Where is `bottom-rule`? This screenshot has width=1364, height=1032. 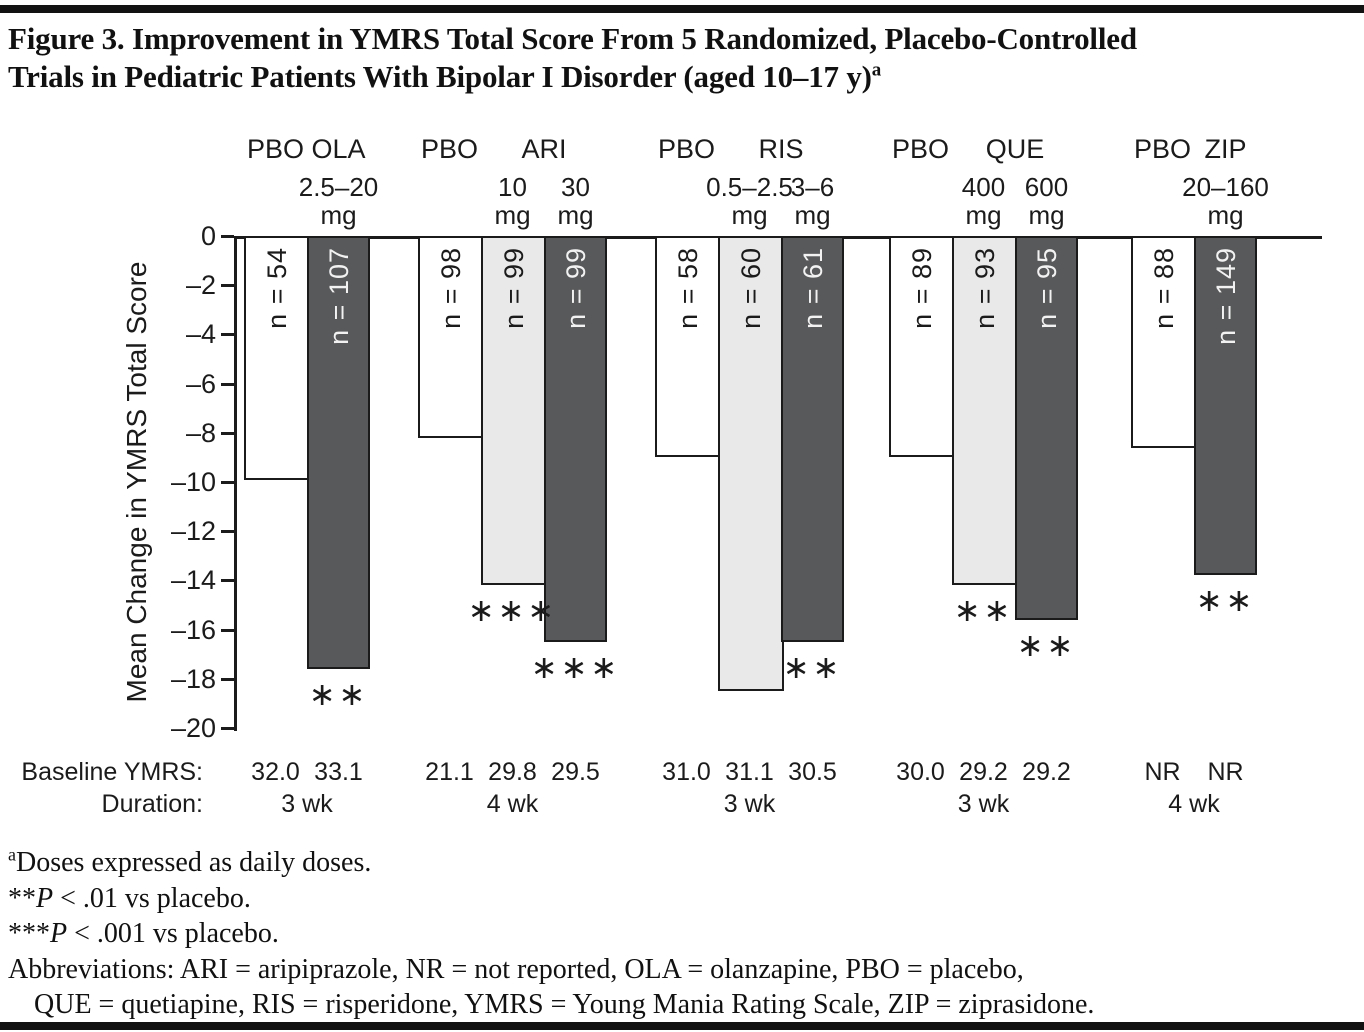
bottom-rule is located at coordinates (682, 1026).